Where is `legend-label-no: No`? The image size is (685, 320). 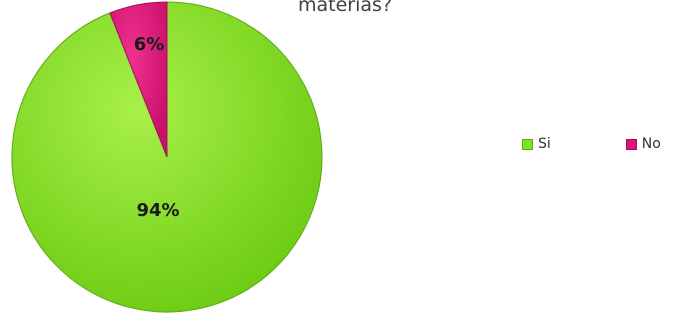
legend-label-no: No is located at coordinates (651, 144).